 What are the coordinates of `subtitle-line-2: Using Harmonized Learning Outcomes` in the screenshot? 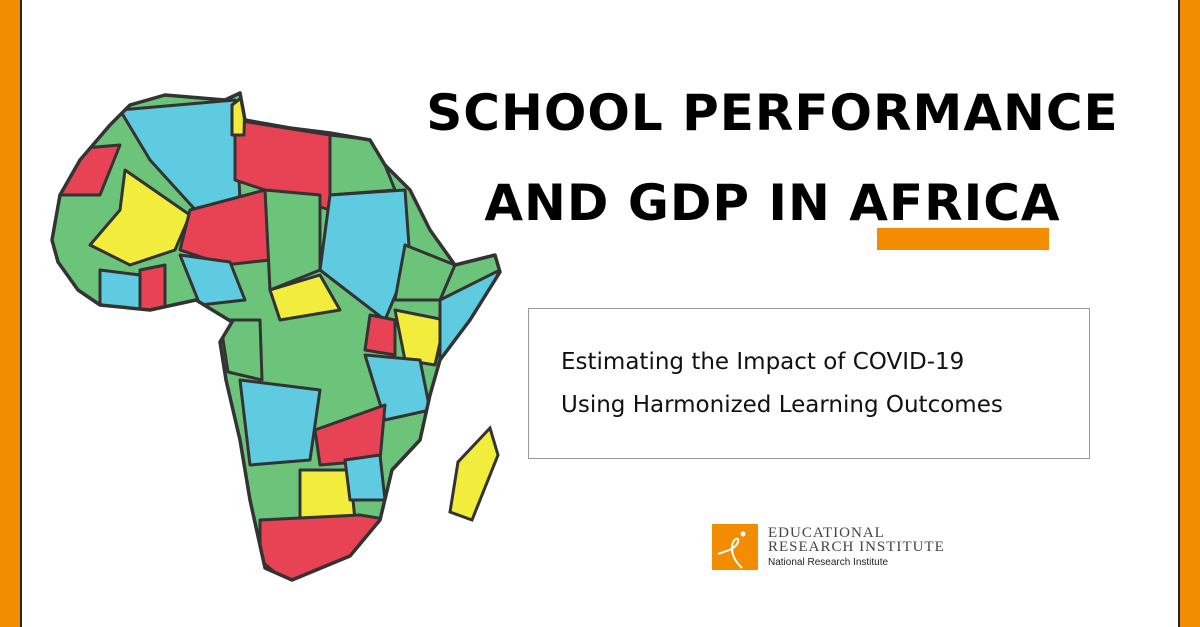 It's located at (782, 405).